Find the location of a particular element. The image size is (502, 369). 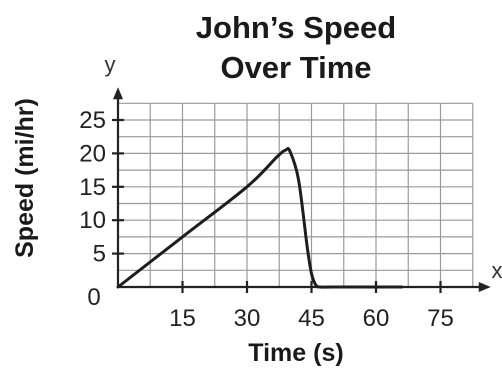

y-tick-label: 10 is located at coordinates (92, 220).